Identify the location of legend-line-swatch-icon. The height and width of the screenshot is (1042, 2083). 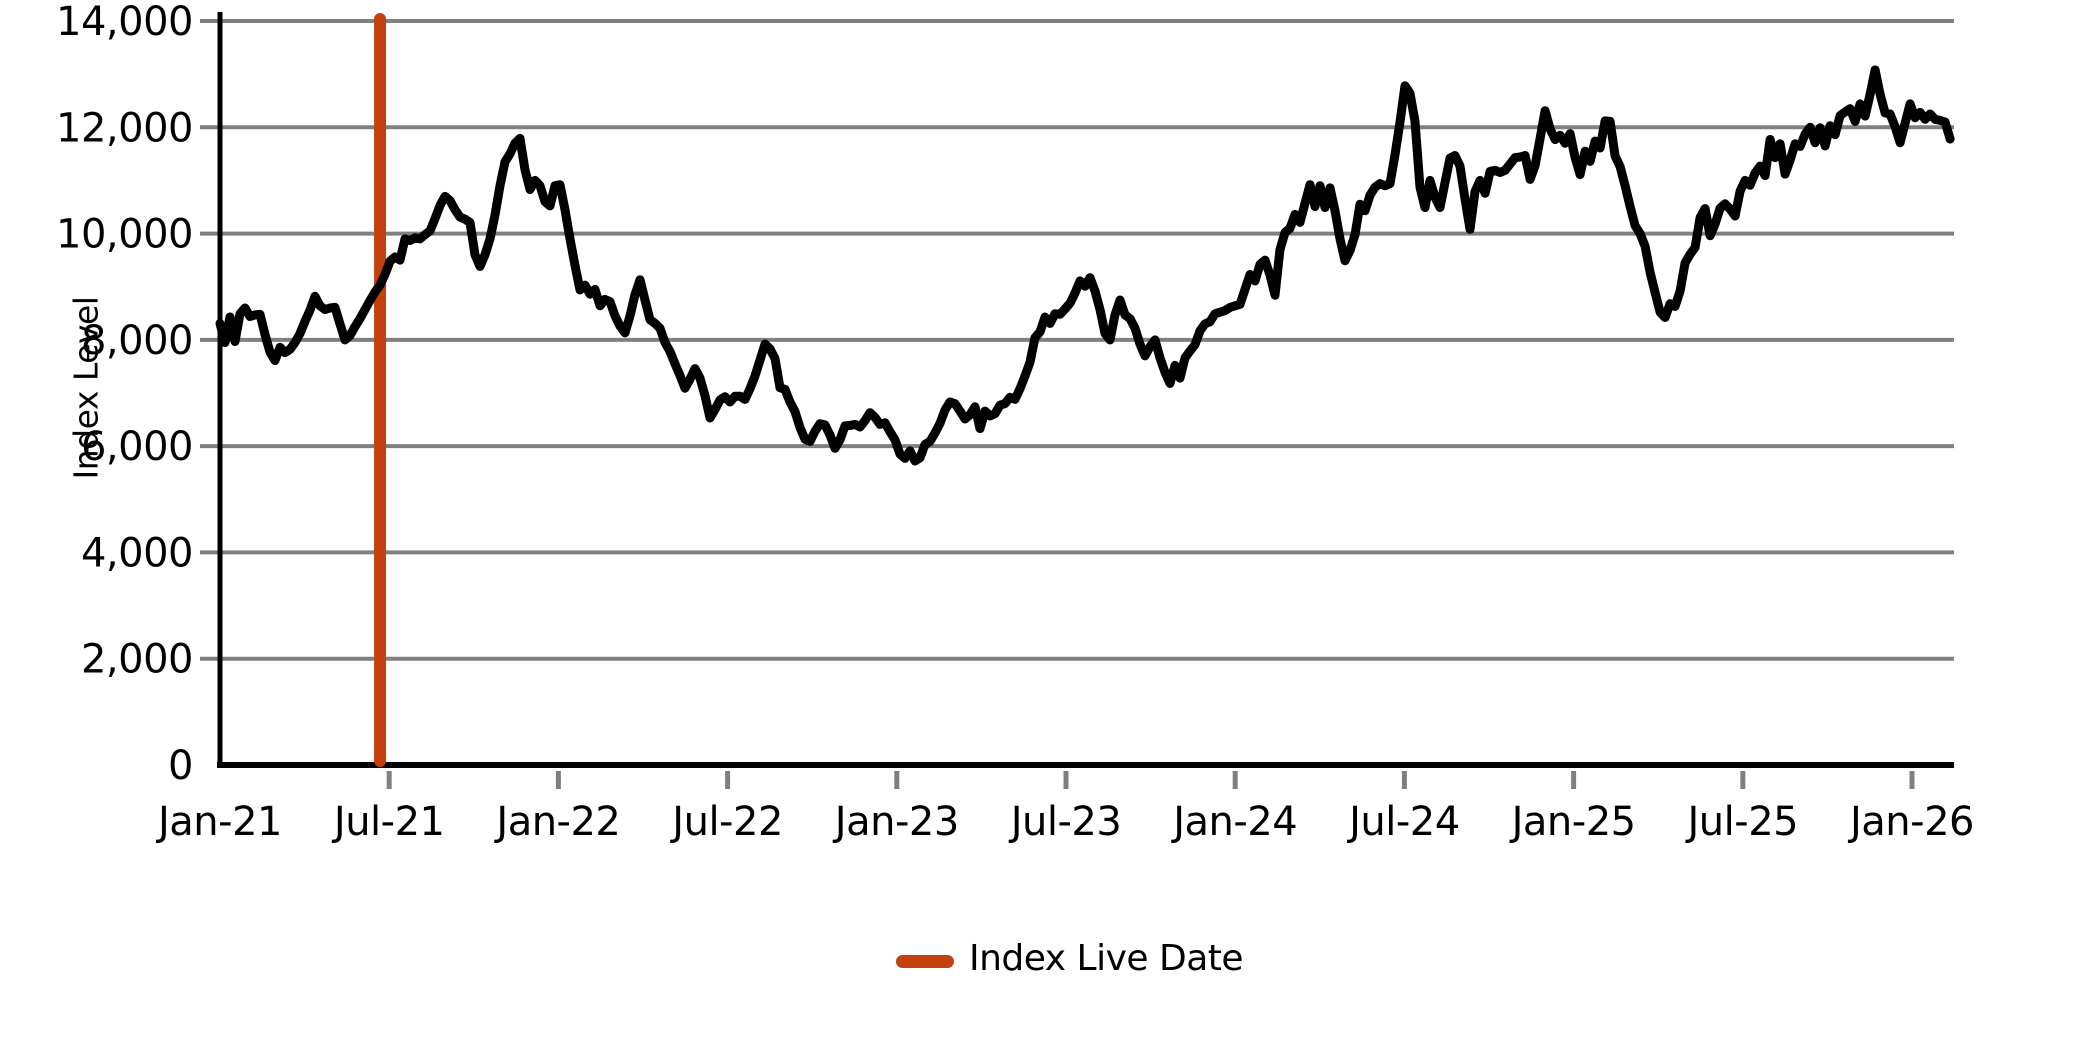
(924, 961).